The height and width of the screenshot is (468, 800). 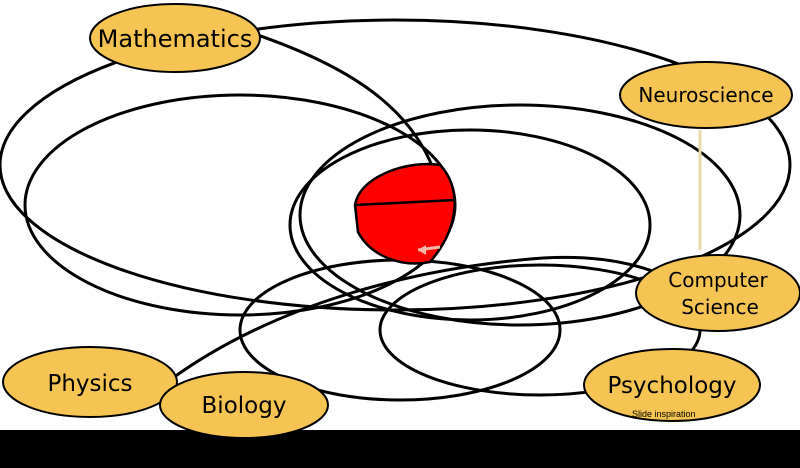 I want to click on bubble-computer-science, so click(x=717, y=293).